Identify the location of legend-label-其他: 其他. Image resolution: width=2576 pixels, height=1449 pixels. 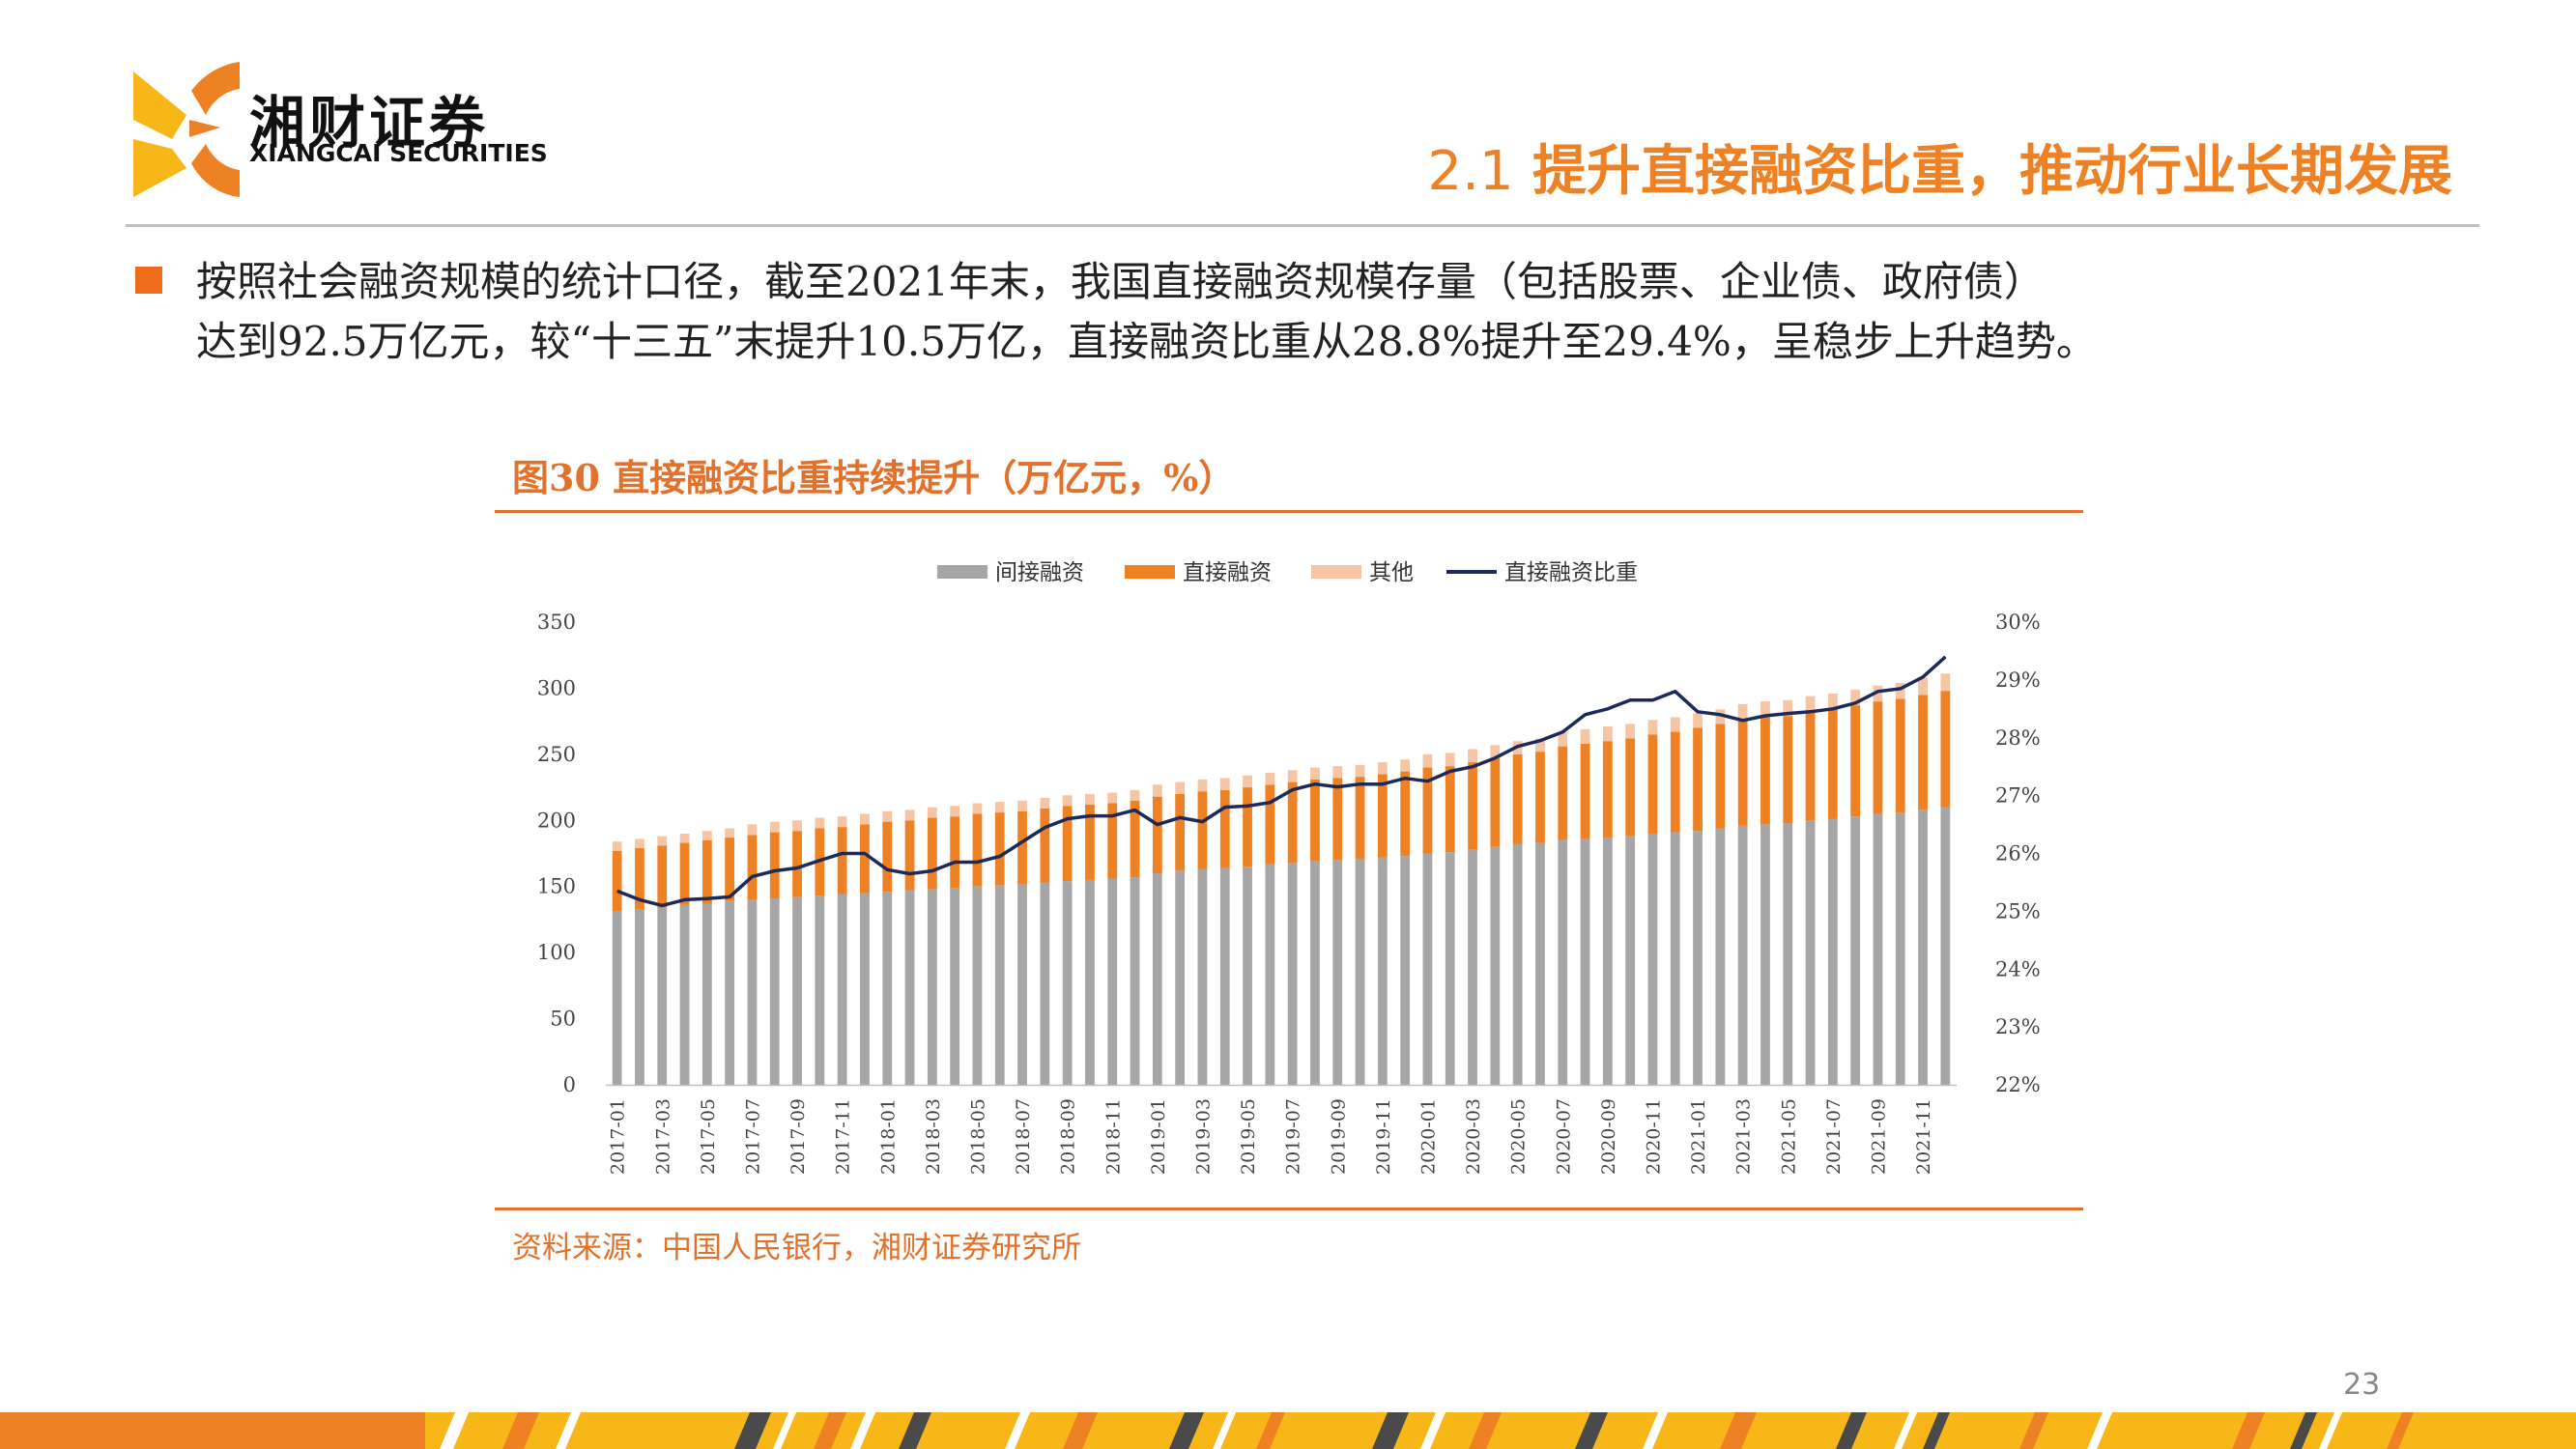
(1392, 572).